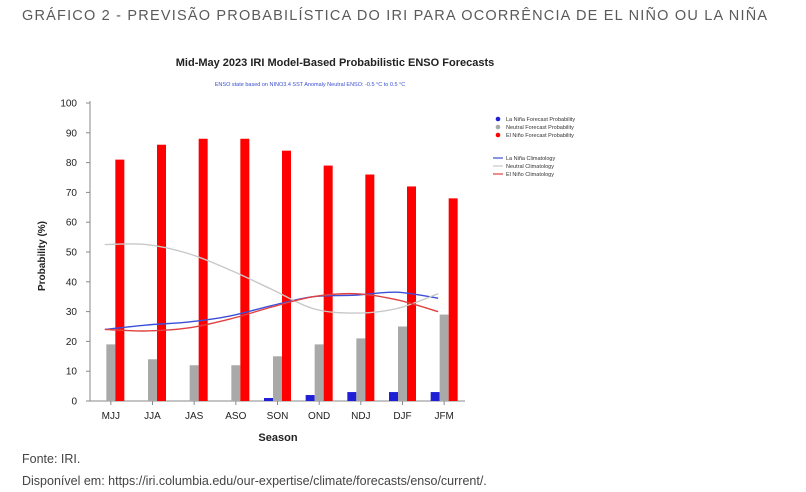 The height and width of the screenshot is (492, 806). What do you see at coordinates (74, 402) in the screenshot?
I see `y-tick-label: 0` at bounding box center [74, 402].